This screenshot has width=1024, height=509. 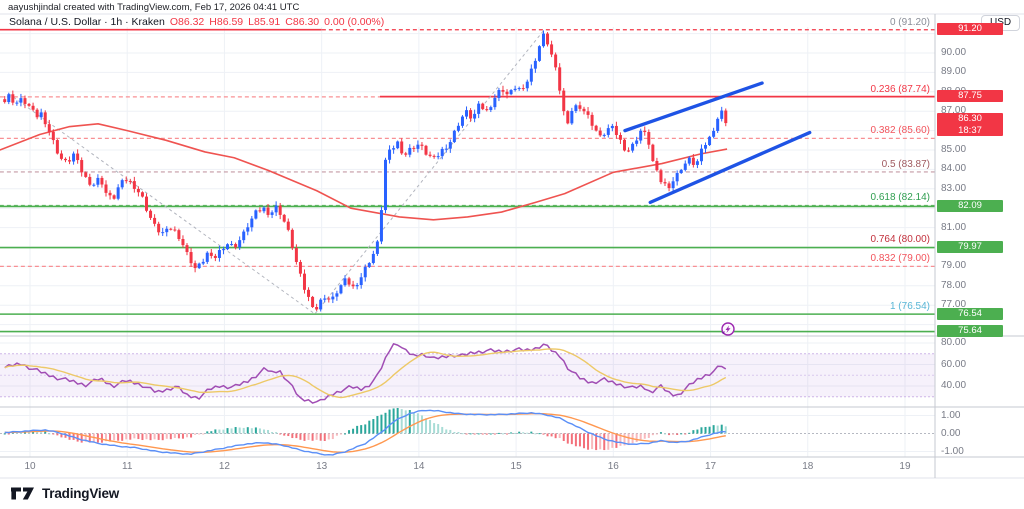 I want to click on price-badge-value: 76.54, so click(x=970, y=313).